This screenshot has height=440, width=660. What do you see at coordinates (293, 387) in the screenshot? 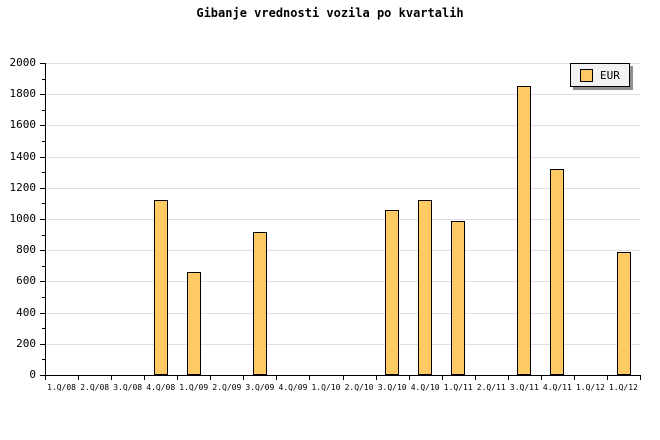
I see `x-axis-label: 4.Q/09` at bounding box center [293, 387].